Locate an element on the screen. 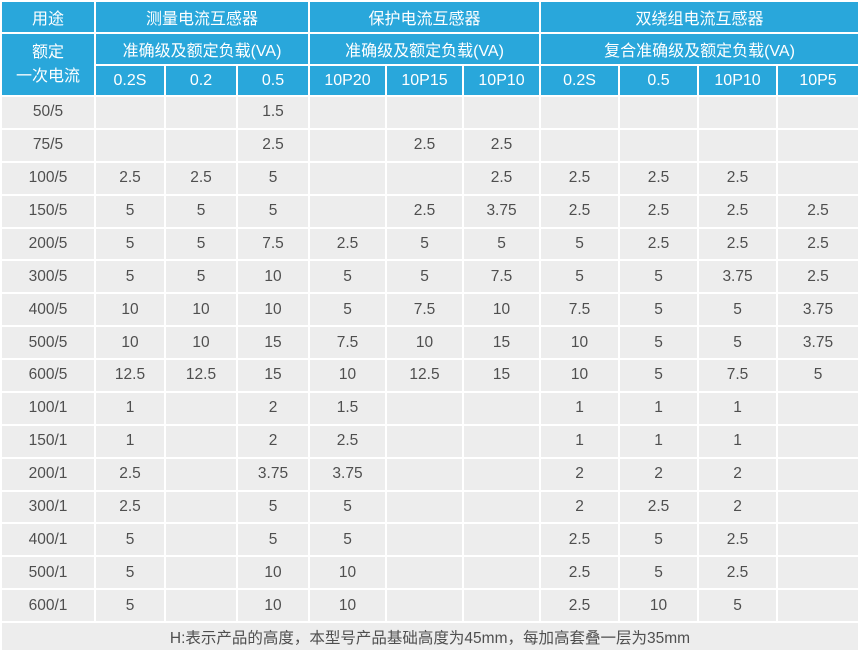 This screenshot has height=652, width=860. row-current-label: 200/1 is located at coordinates (48, 474).